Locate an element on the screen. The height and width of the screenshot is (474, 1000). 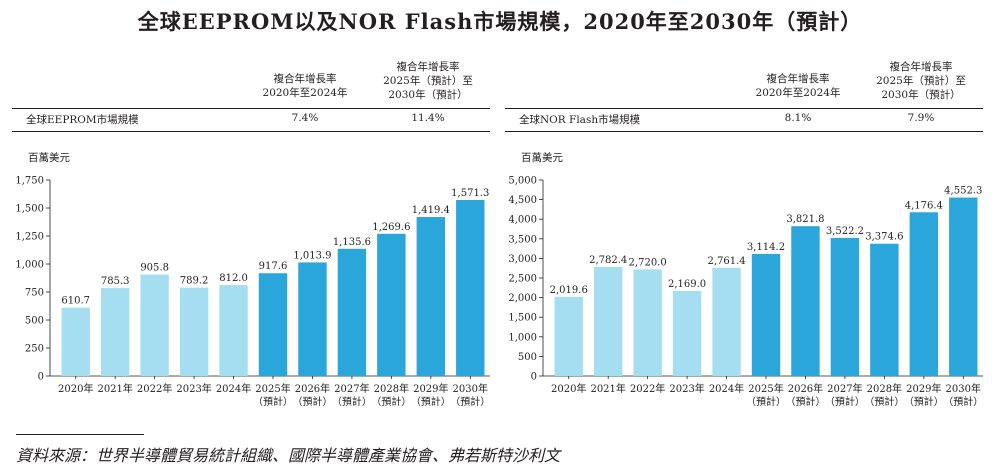
bar-value-label: 2,169.0 is located at coordinates (687, 284).